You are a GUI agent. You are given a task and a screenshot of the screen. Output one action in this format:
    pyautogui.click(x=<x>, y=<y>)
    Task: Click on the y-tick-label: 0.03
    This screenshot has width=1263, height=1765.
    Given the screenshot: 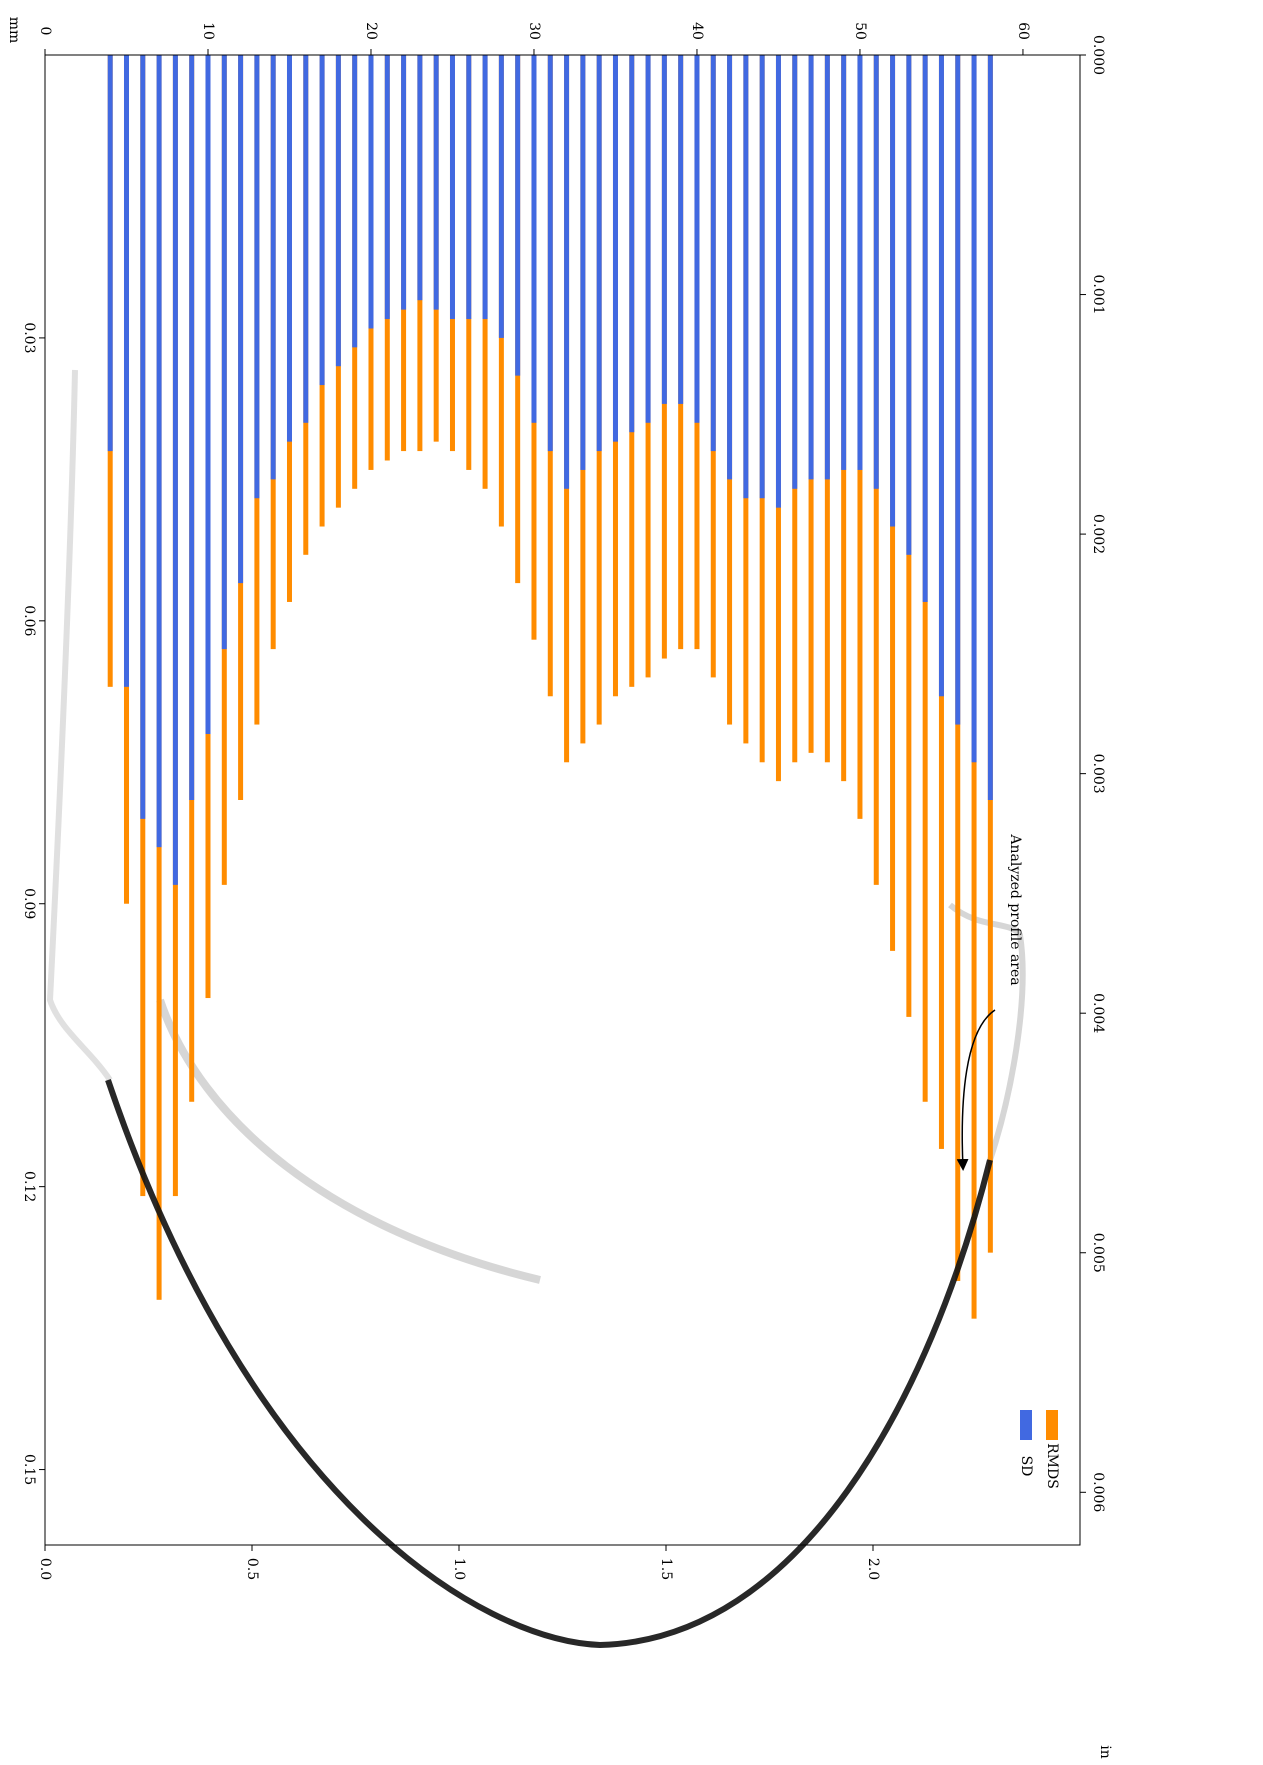 What is the action you would take?
    pyautogui.click(x=29, y=337)
    